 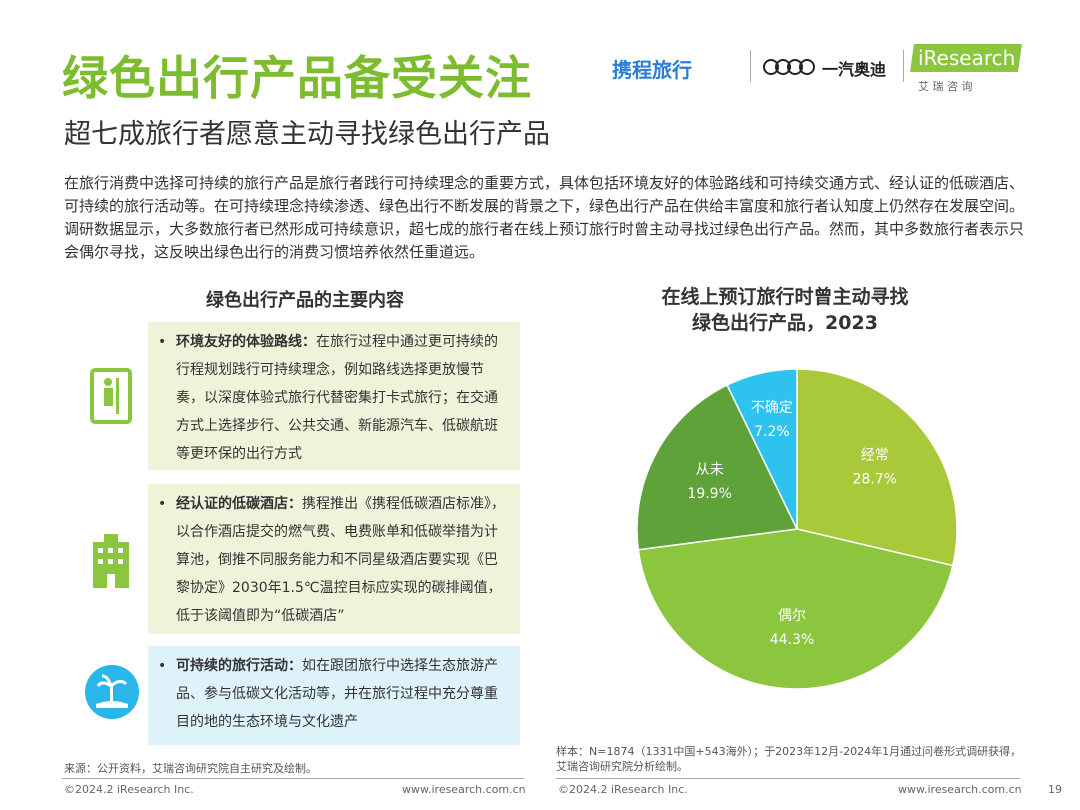 I want to click on item-lead: 经认证的低碳酒店：, so click(x=239, y=504).